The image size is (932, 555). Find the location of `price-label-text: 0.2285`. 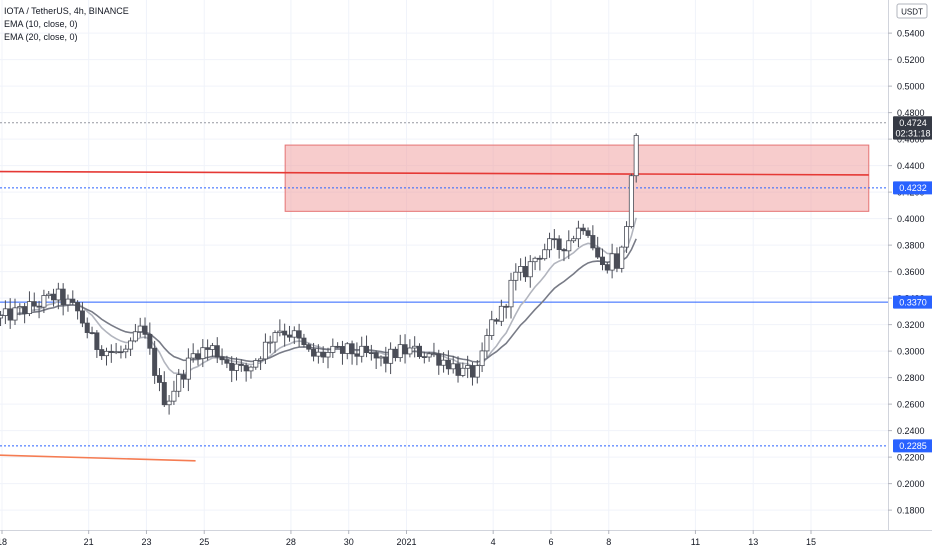

price-label-text: 0.2285 is located at coordinates (913, 446).